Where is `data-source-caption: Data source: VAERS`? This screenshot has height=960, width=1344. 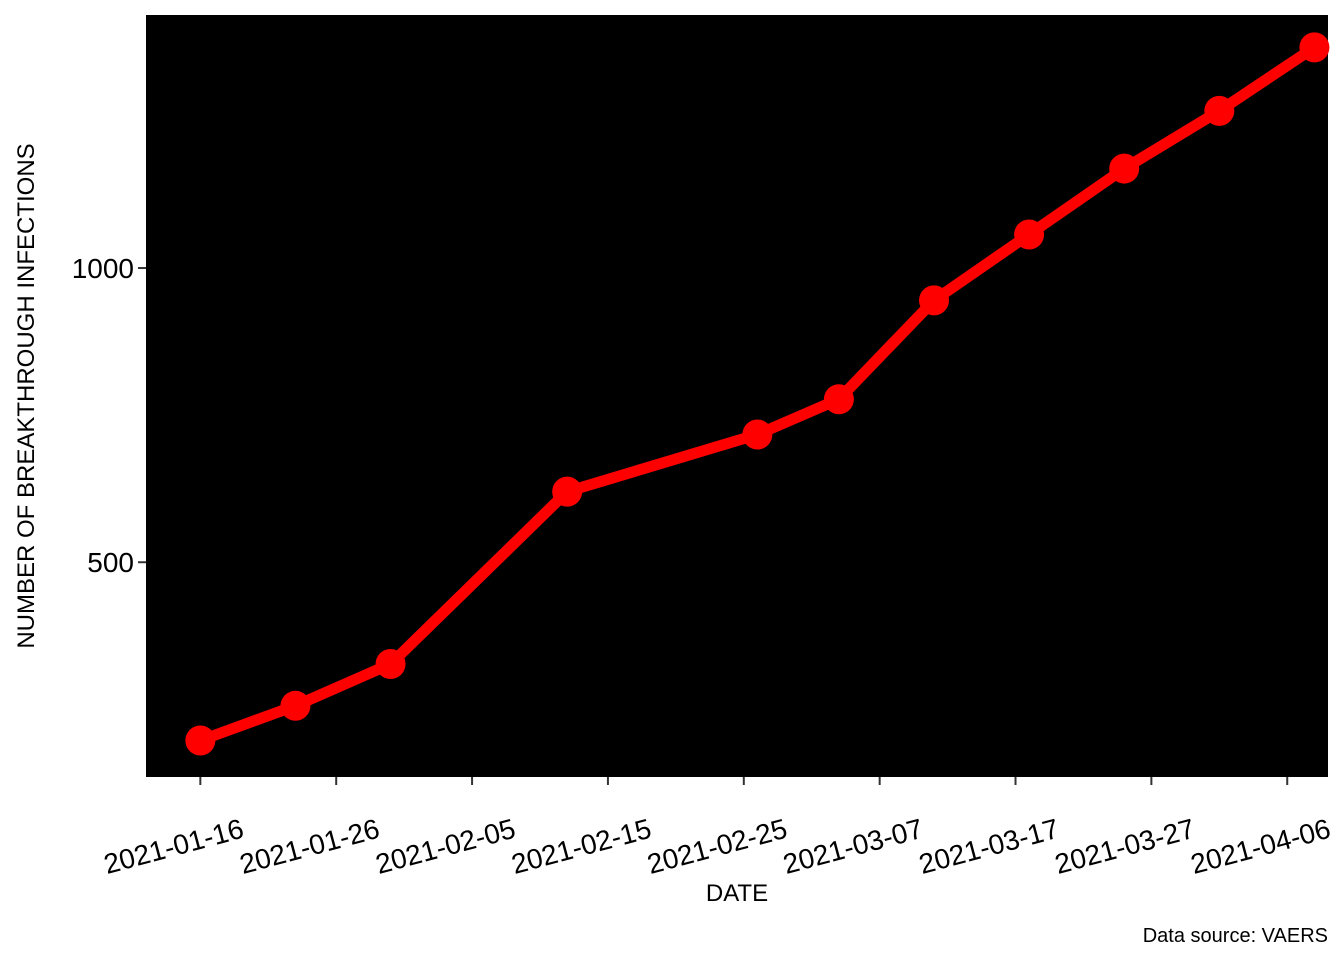 data-source-caption: Data source: VAERS is located at coordinates (1235, 936).